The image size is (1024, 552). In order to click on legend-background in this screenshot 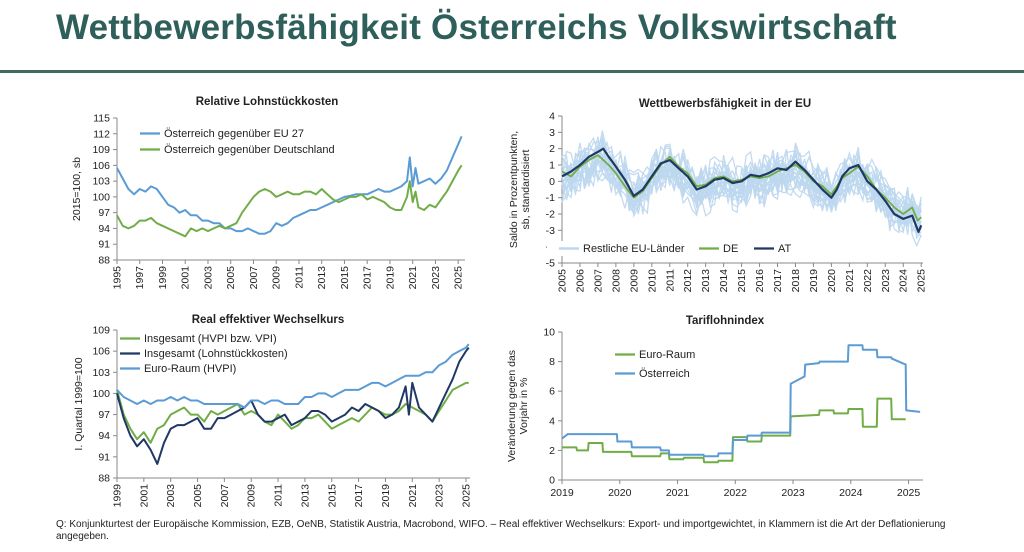, I will do `click(632, 248)`.